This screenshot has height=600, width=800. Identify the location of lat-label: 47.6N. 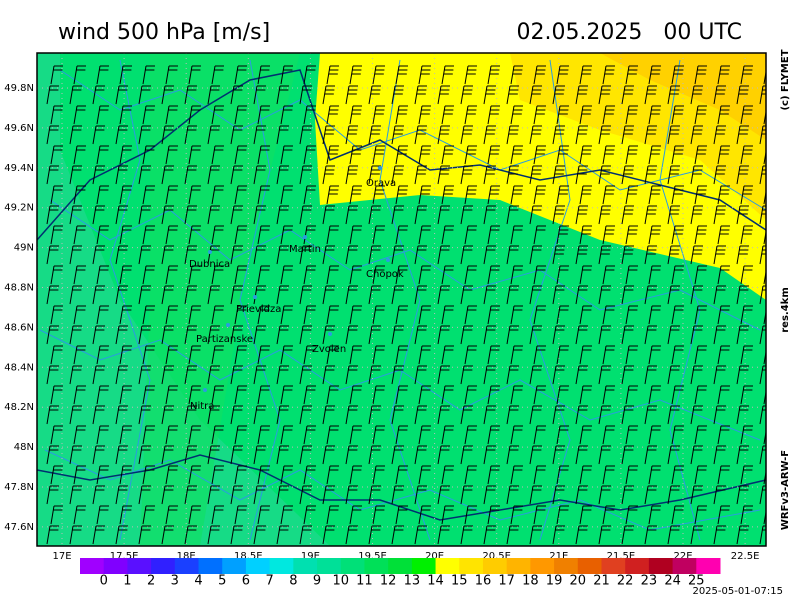
(19, 527).